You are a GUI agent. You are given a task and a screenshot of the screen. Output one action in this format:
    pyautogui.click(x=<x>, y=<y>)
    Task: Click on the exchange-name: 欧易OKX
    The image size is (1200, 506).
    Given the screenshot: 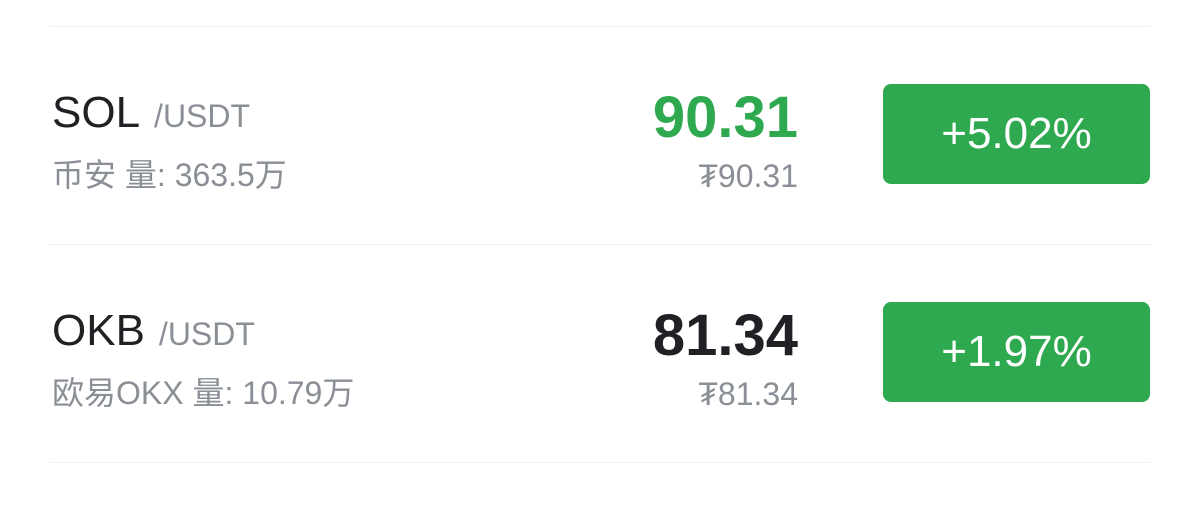 What is the action you would take?
    pyautogui.click(x=118, y=393)
    